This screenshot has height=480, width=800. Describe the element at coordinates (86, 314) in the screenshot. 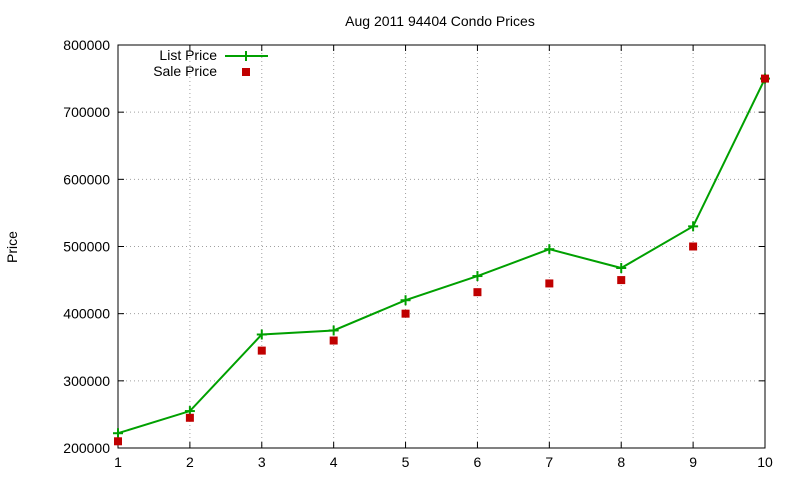

I see `y-tick-label: 400000` at that location.